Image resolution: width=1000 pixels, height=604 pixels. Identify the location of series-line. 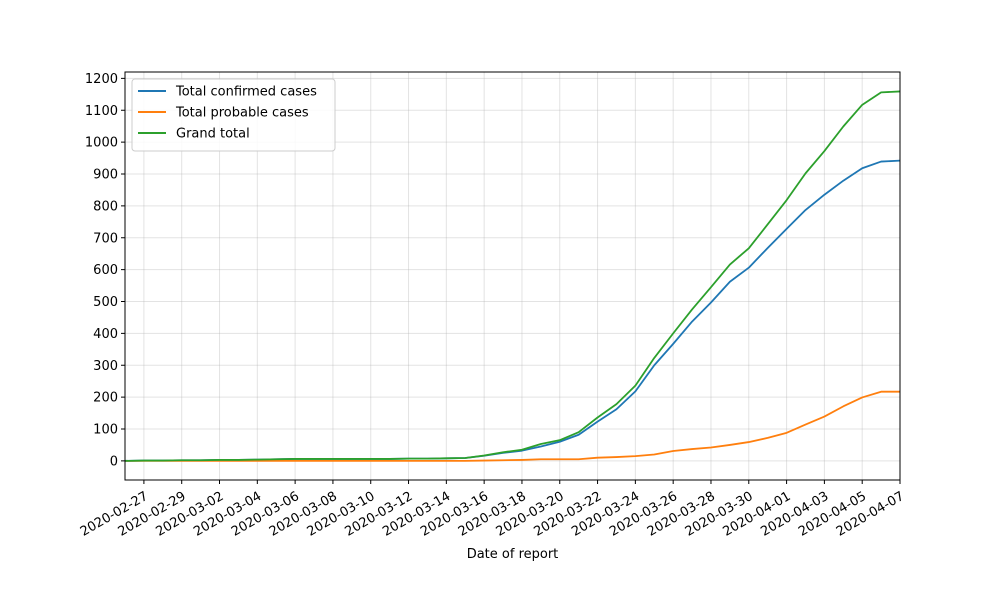
(512, 426).